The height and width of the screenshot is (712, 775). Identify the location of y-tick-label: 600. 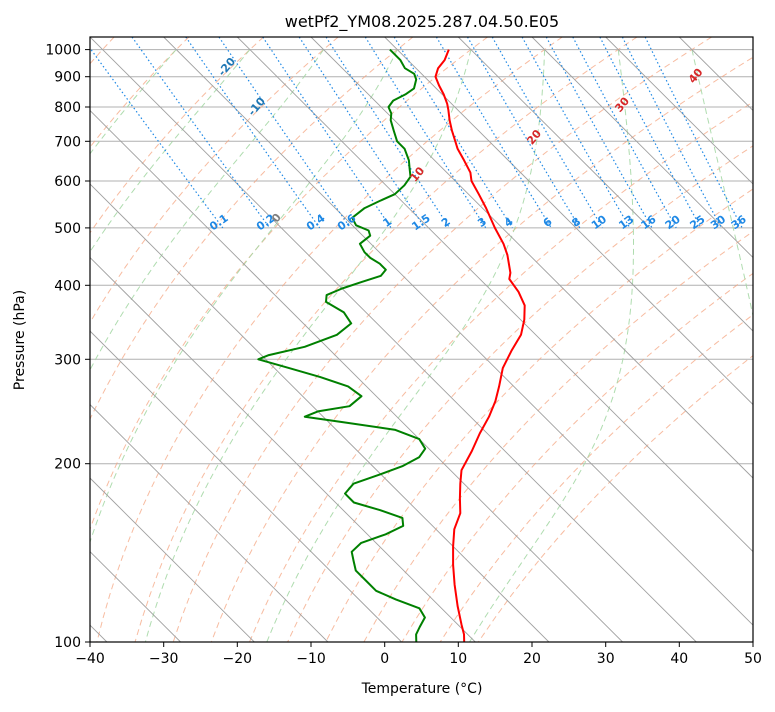
(67, 182).